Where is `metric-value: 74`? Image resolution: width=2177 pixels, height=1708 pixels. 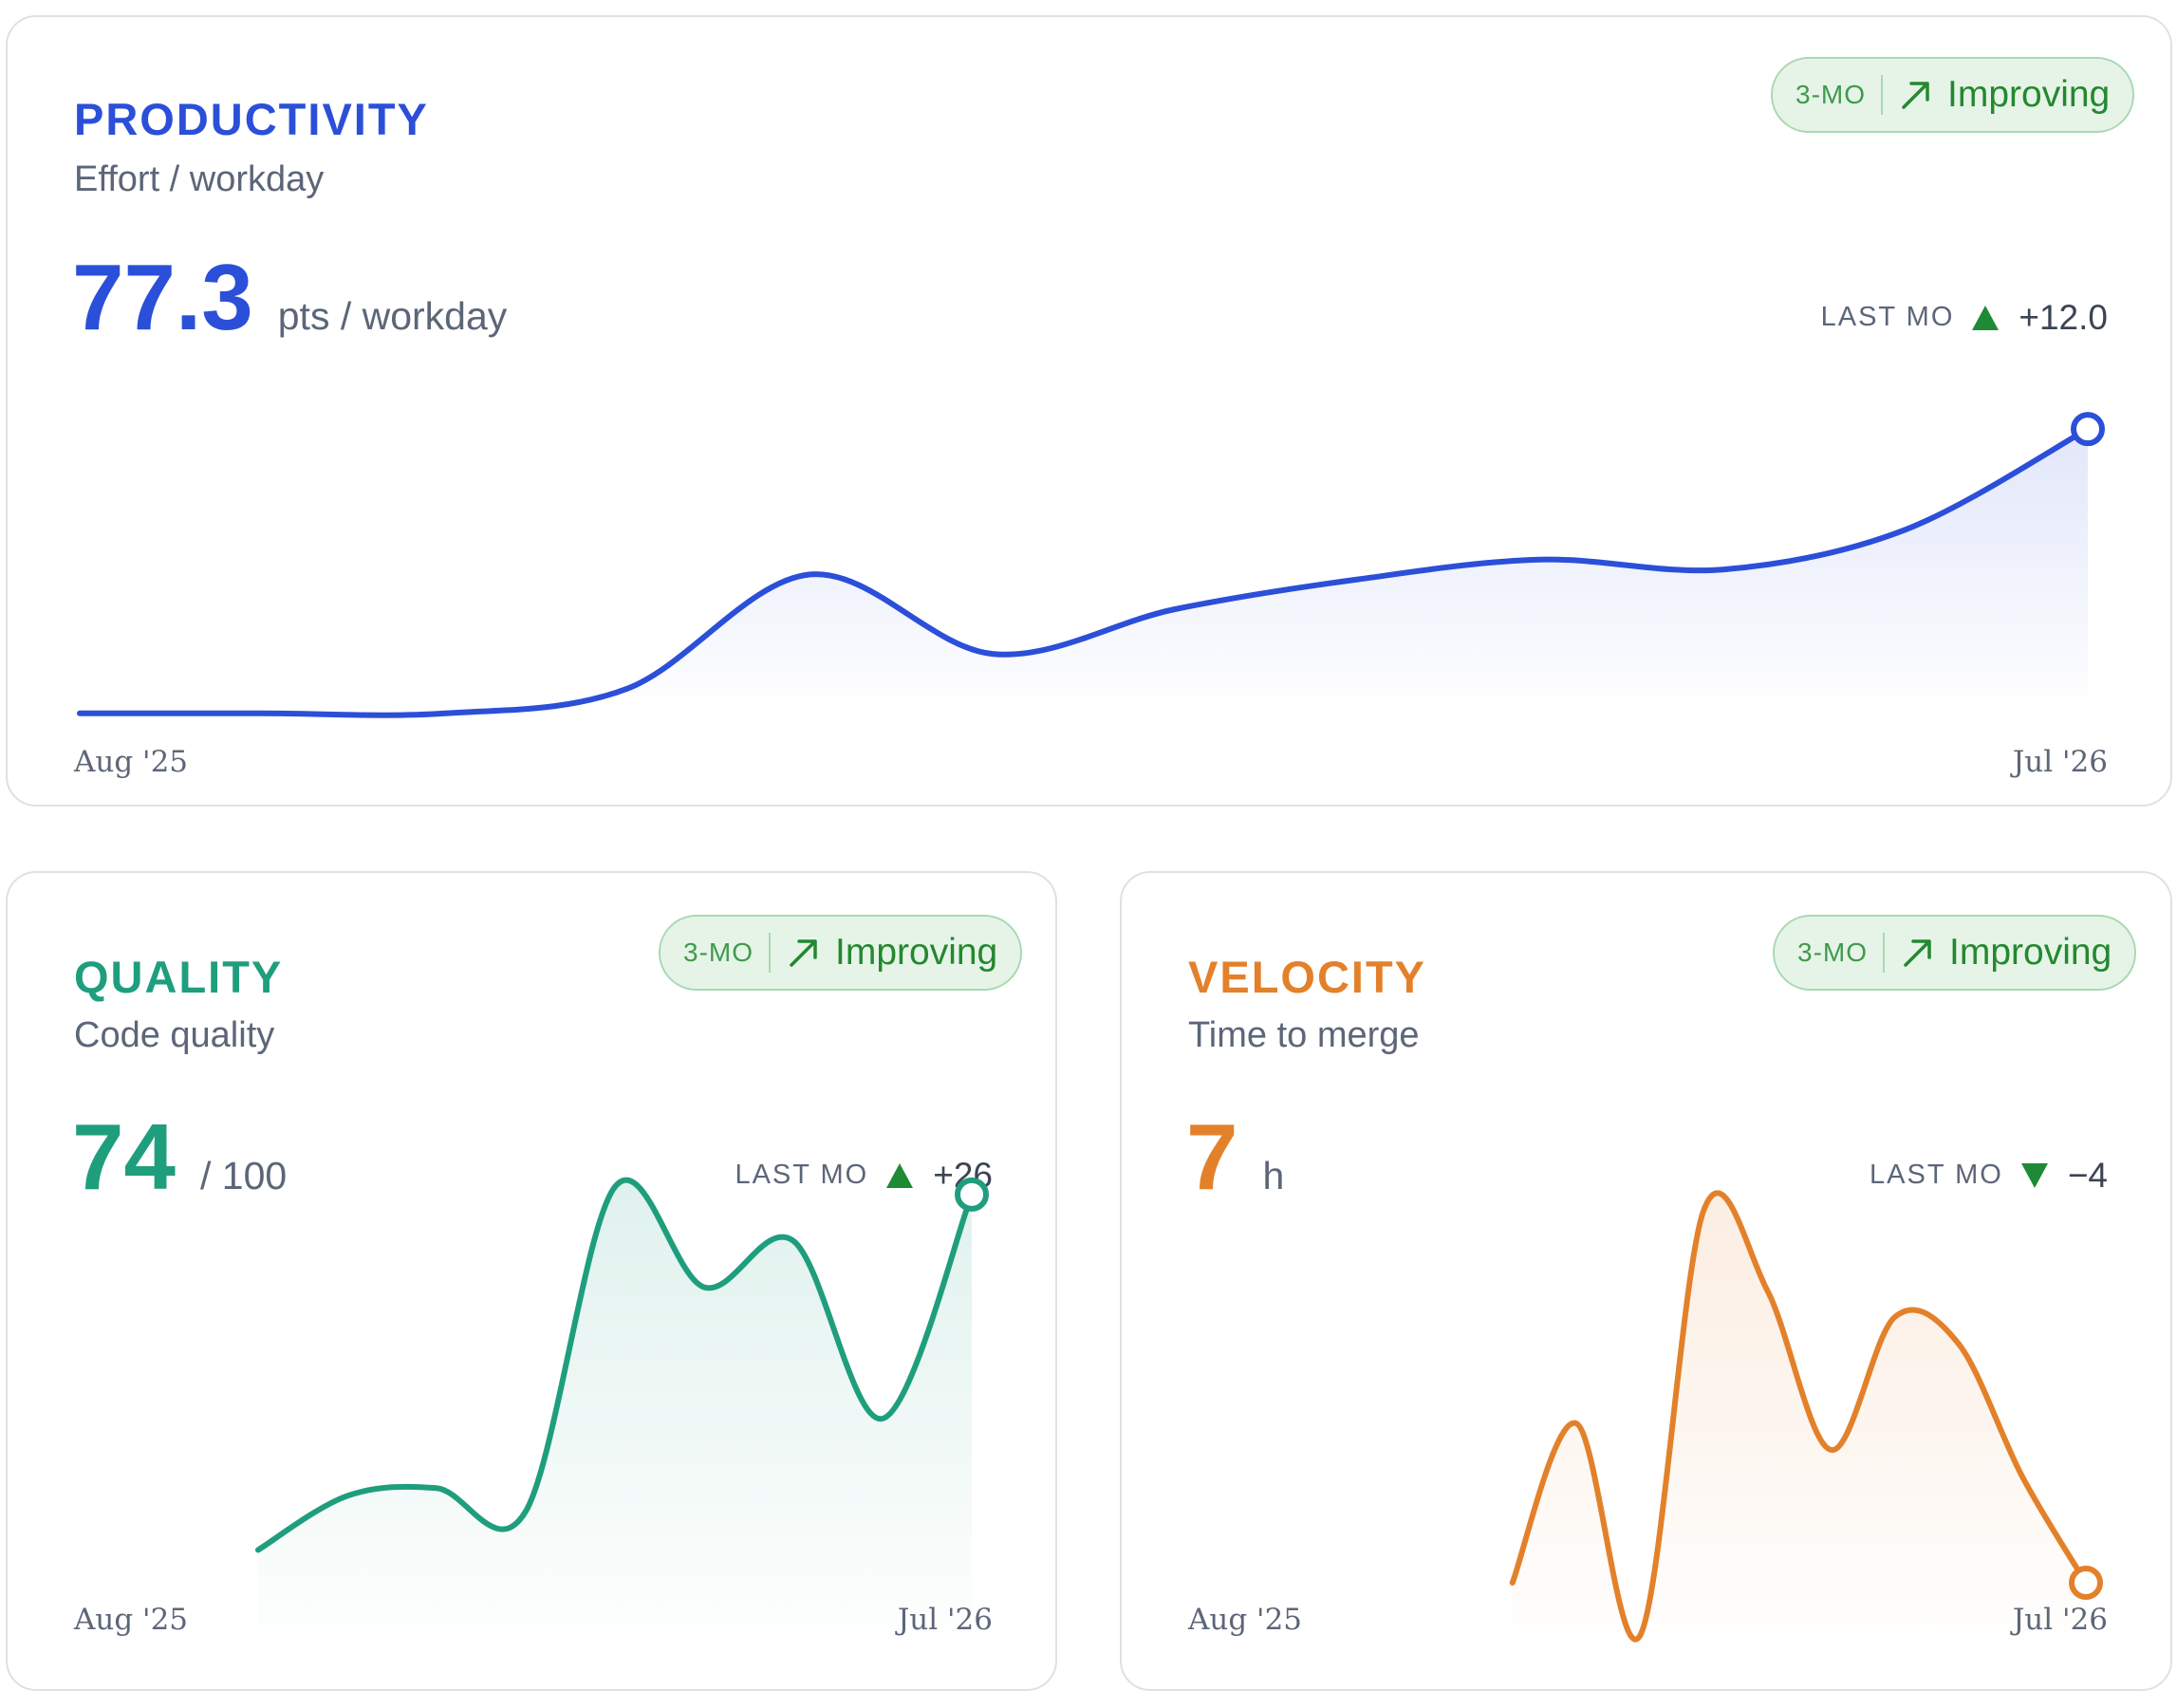 metric-value: 74 is located at coordinates (124, 1157).